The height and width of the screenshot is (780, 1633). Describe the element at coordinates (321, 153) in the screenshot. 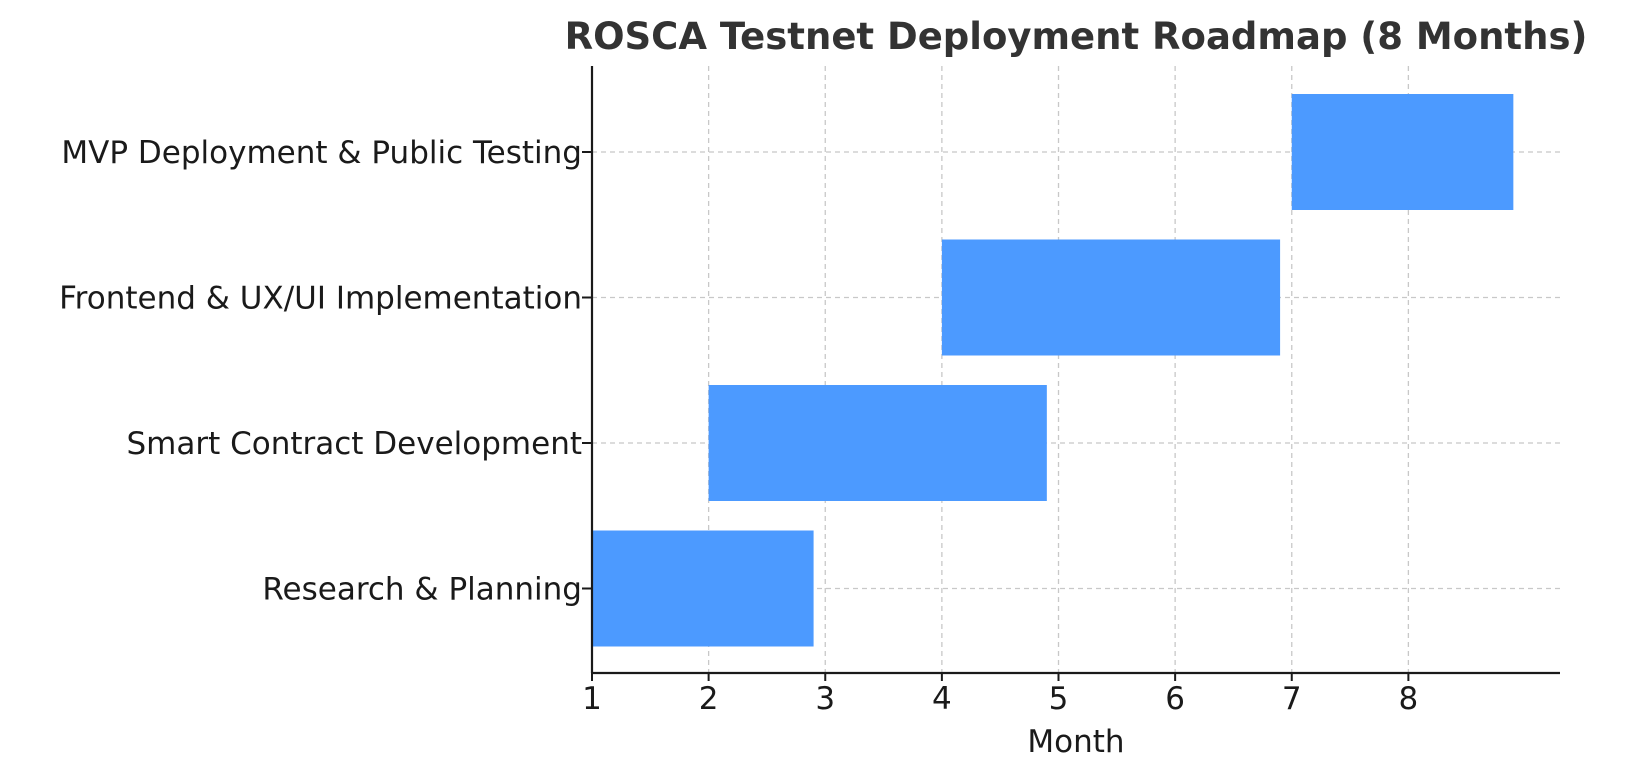

I see `y-tick-label: MVP Deployment & Public Testing` at that location.